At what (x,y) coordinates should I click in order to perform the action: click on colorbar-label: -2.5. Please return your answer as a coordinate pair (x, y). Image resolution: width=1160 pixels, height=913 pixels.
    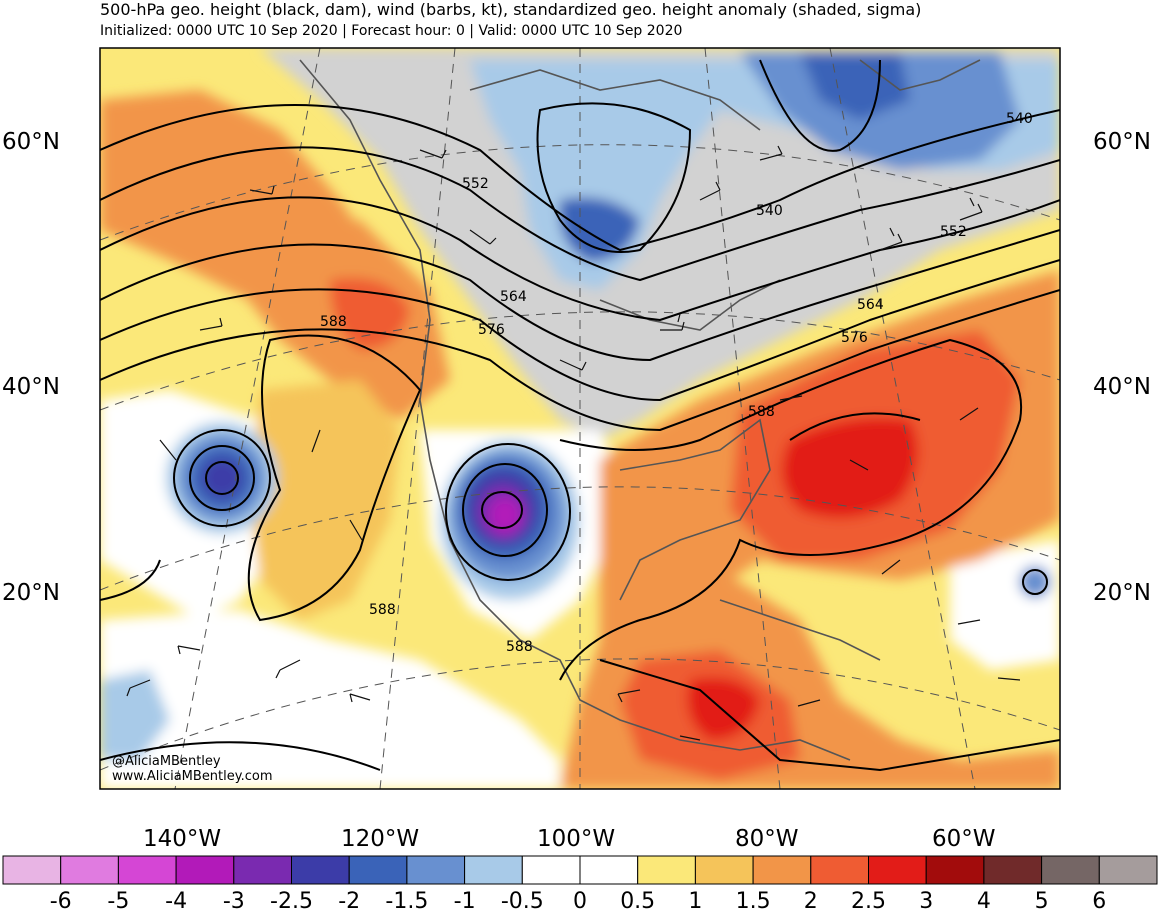
    Looking at the image, I should click on (291, 901).